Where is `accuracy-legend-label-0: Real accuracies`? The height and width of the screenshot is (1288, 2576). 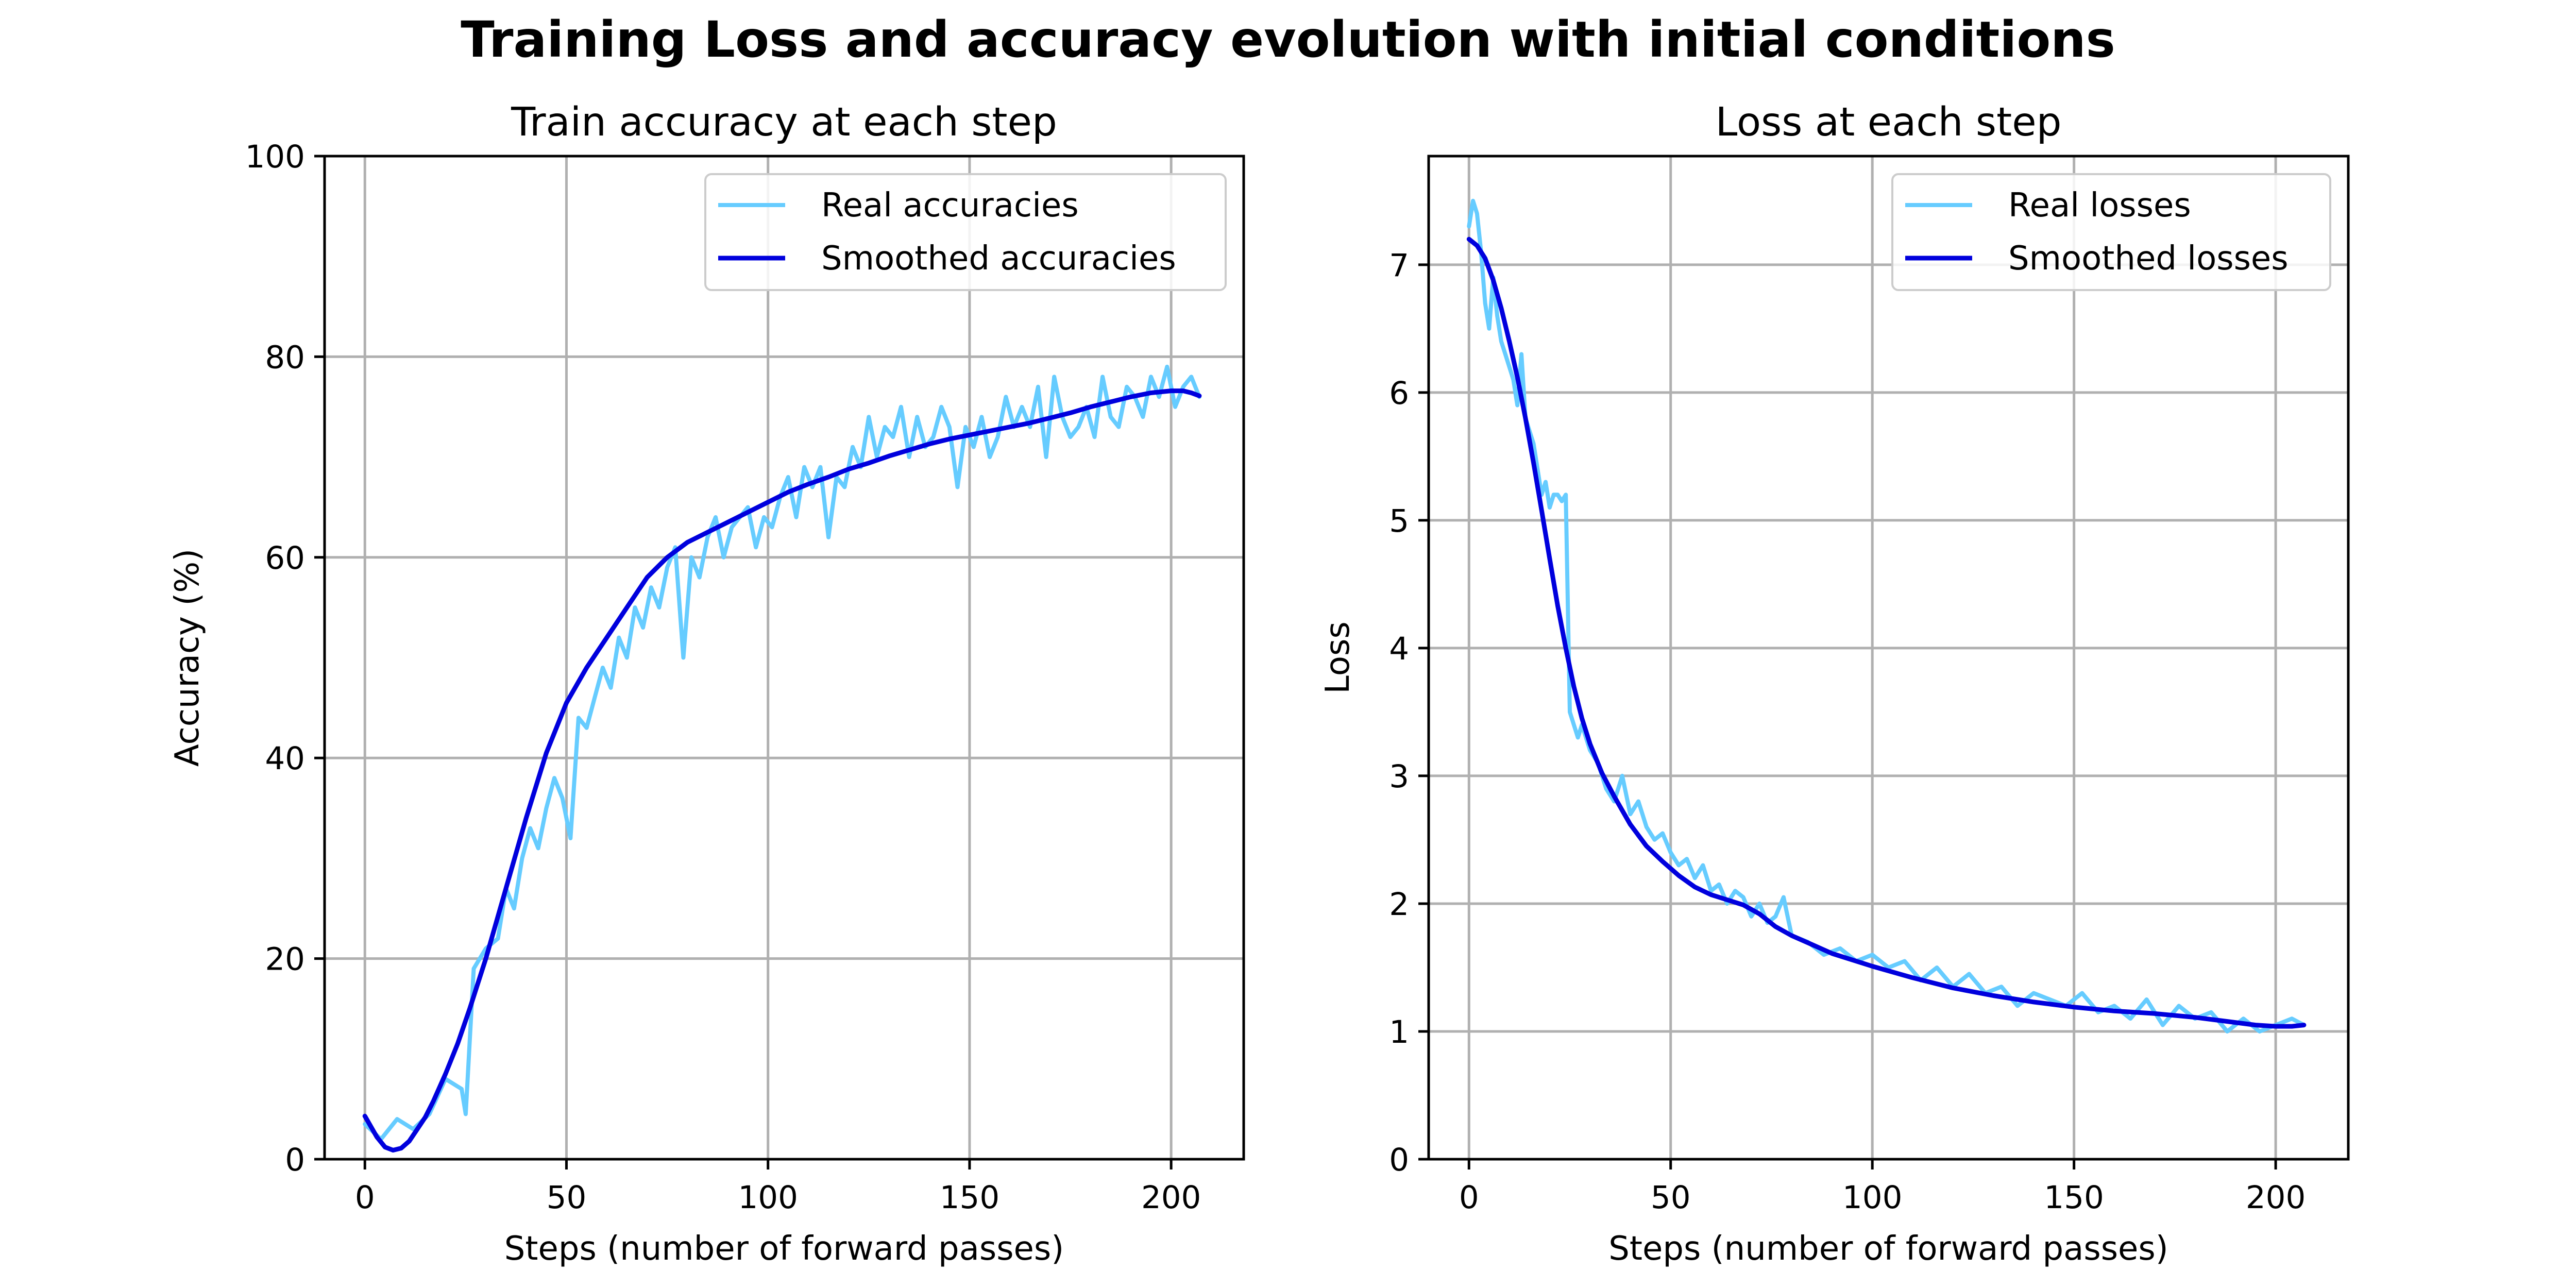 accuracy-legend-label-0: Real accuracies is located at coordinates (950, 206).